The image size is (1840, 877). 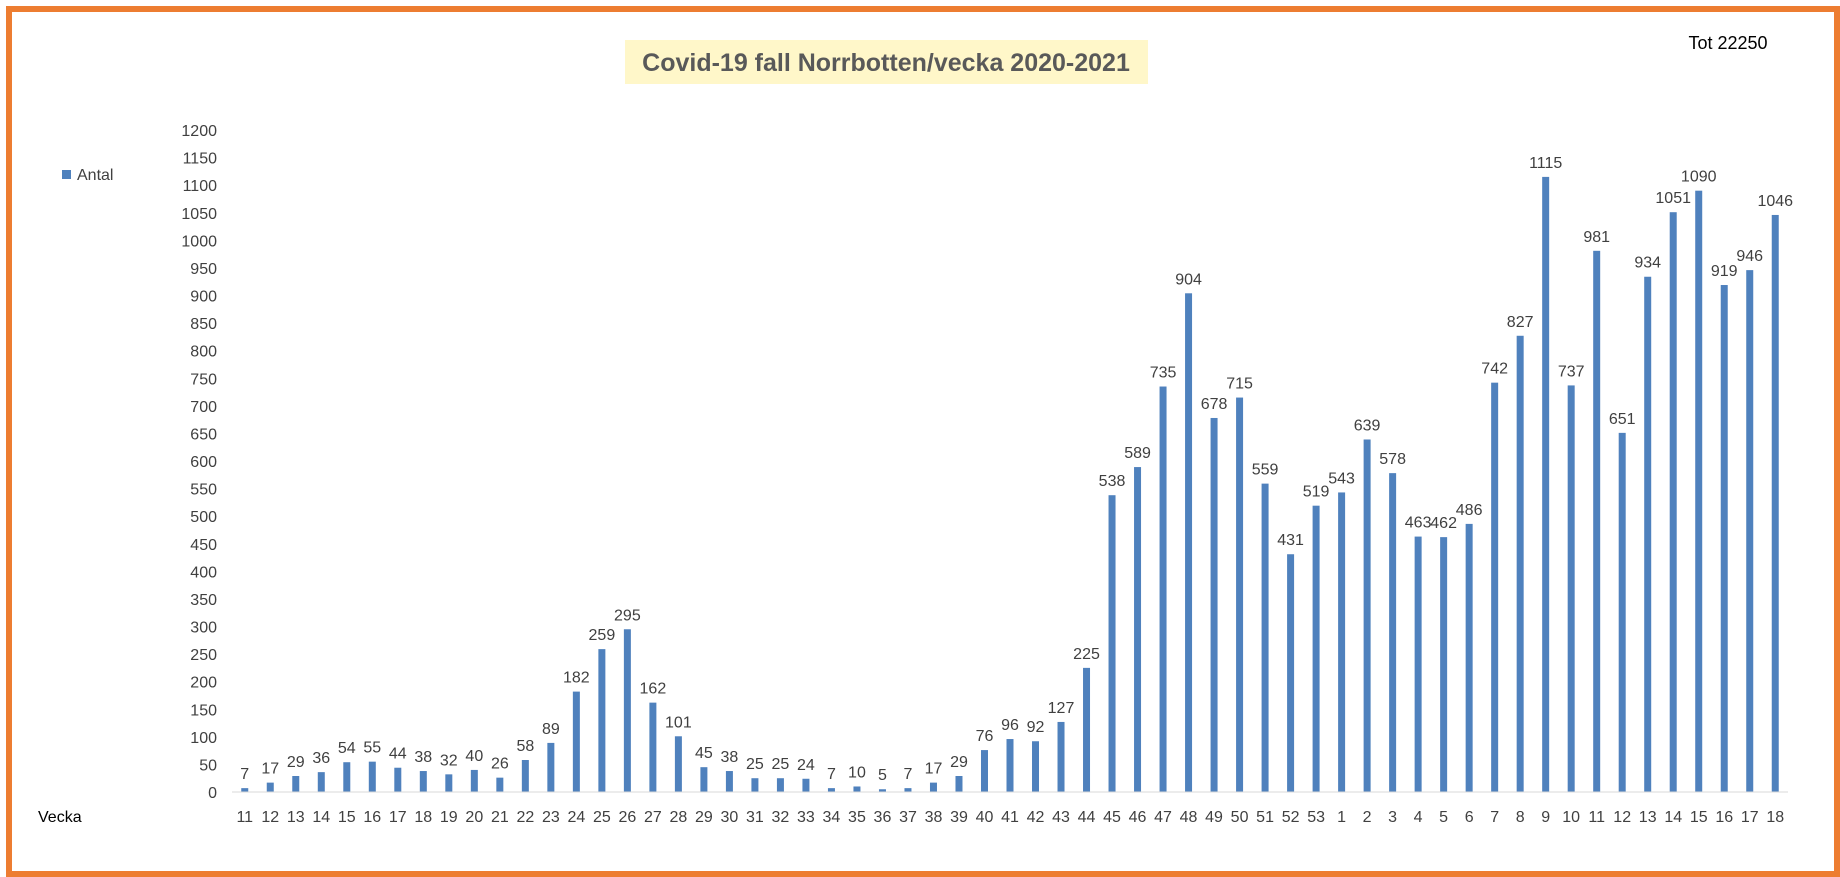 I want to click on x-tick-label: 20, so click(x=474, y=817).